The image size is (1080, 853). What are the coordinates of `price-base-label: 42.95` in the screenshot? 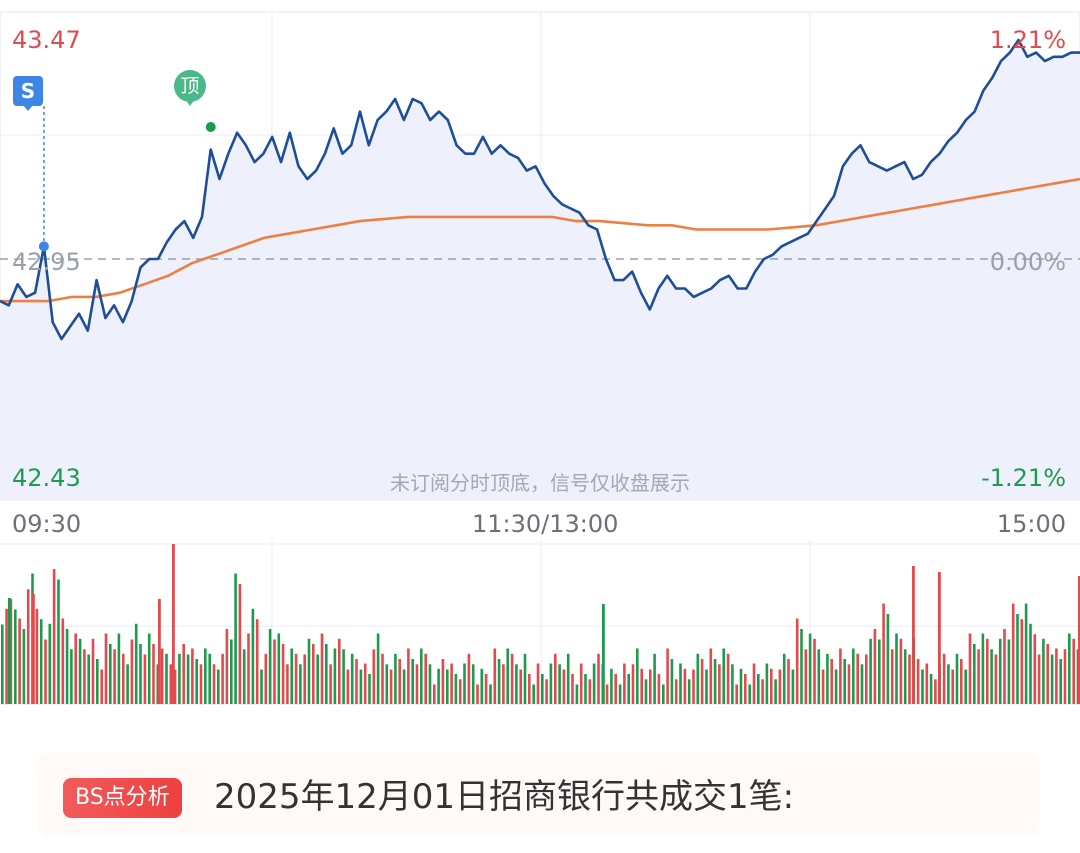 It's located at (46, 262).